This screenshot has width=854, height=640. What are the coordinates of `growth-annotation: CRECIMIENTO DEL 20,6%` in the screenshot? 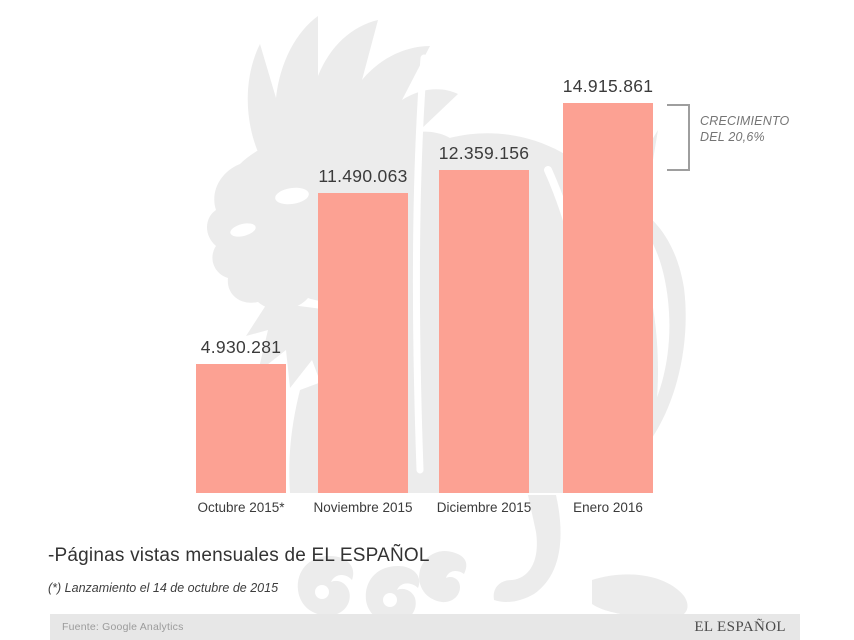 It's located at (744, 129).